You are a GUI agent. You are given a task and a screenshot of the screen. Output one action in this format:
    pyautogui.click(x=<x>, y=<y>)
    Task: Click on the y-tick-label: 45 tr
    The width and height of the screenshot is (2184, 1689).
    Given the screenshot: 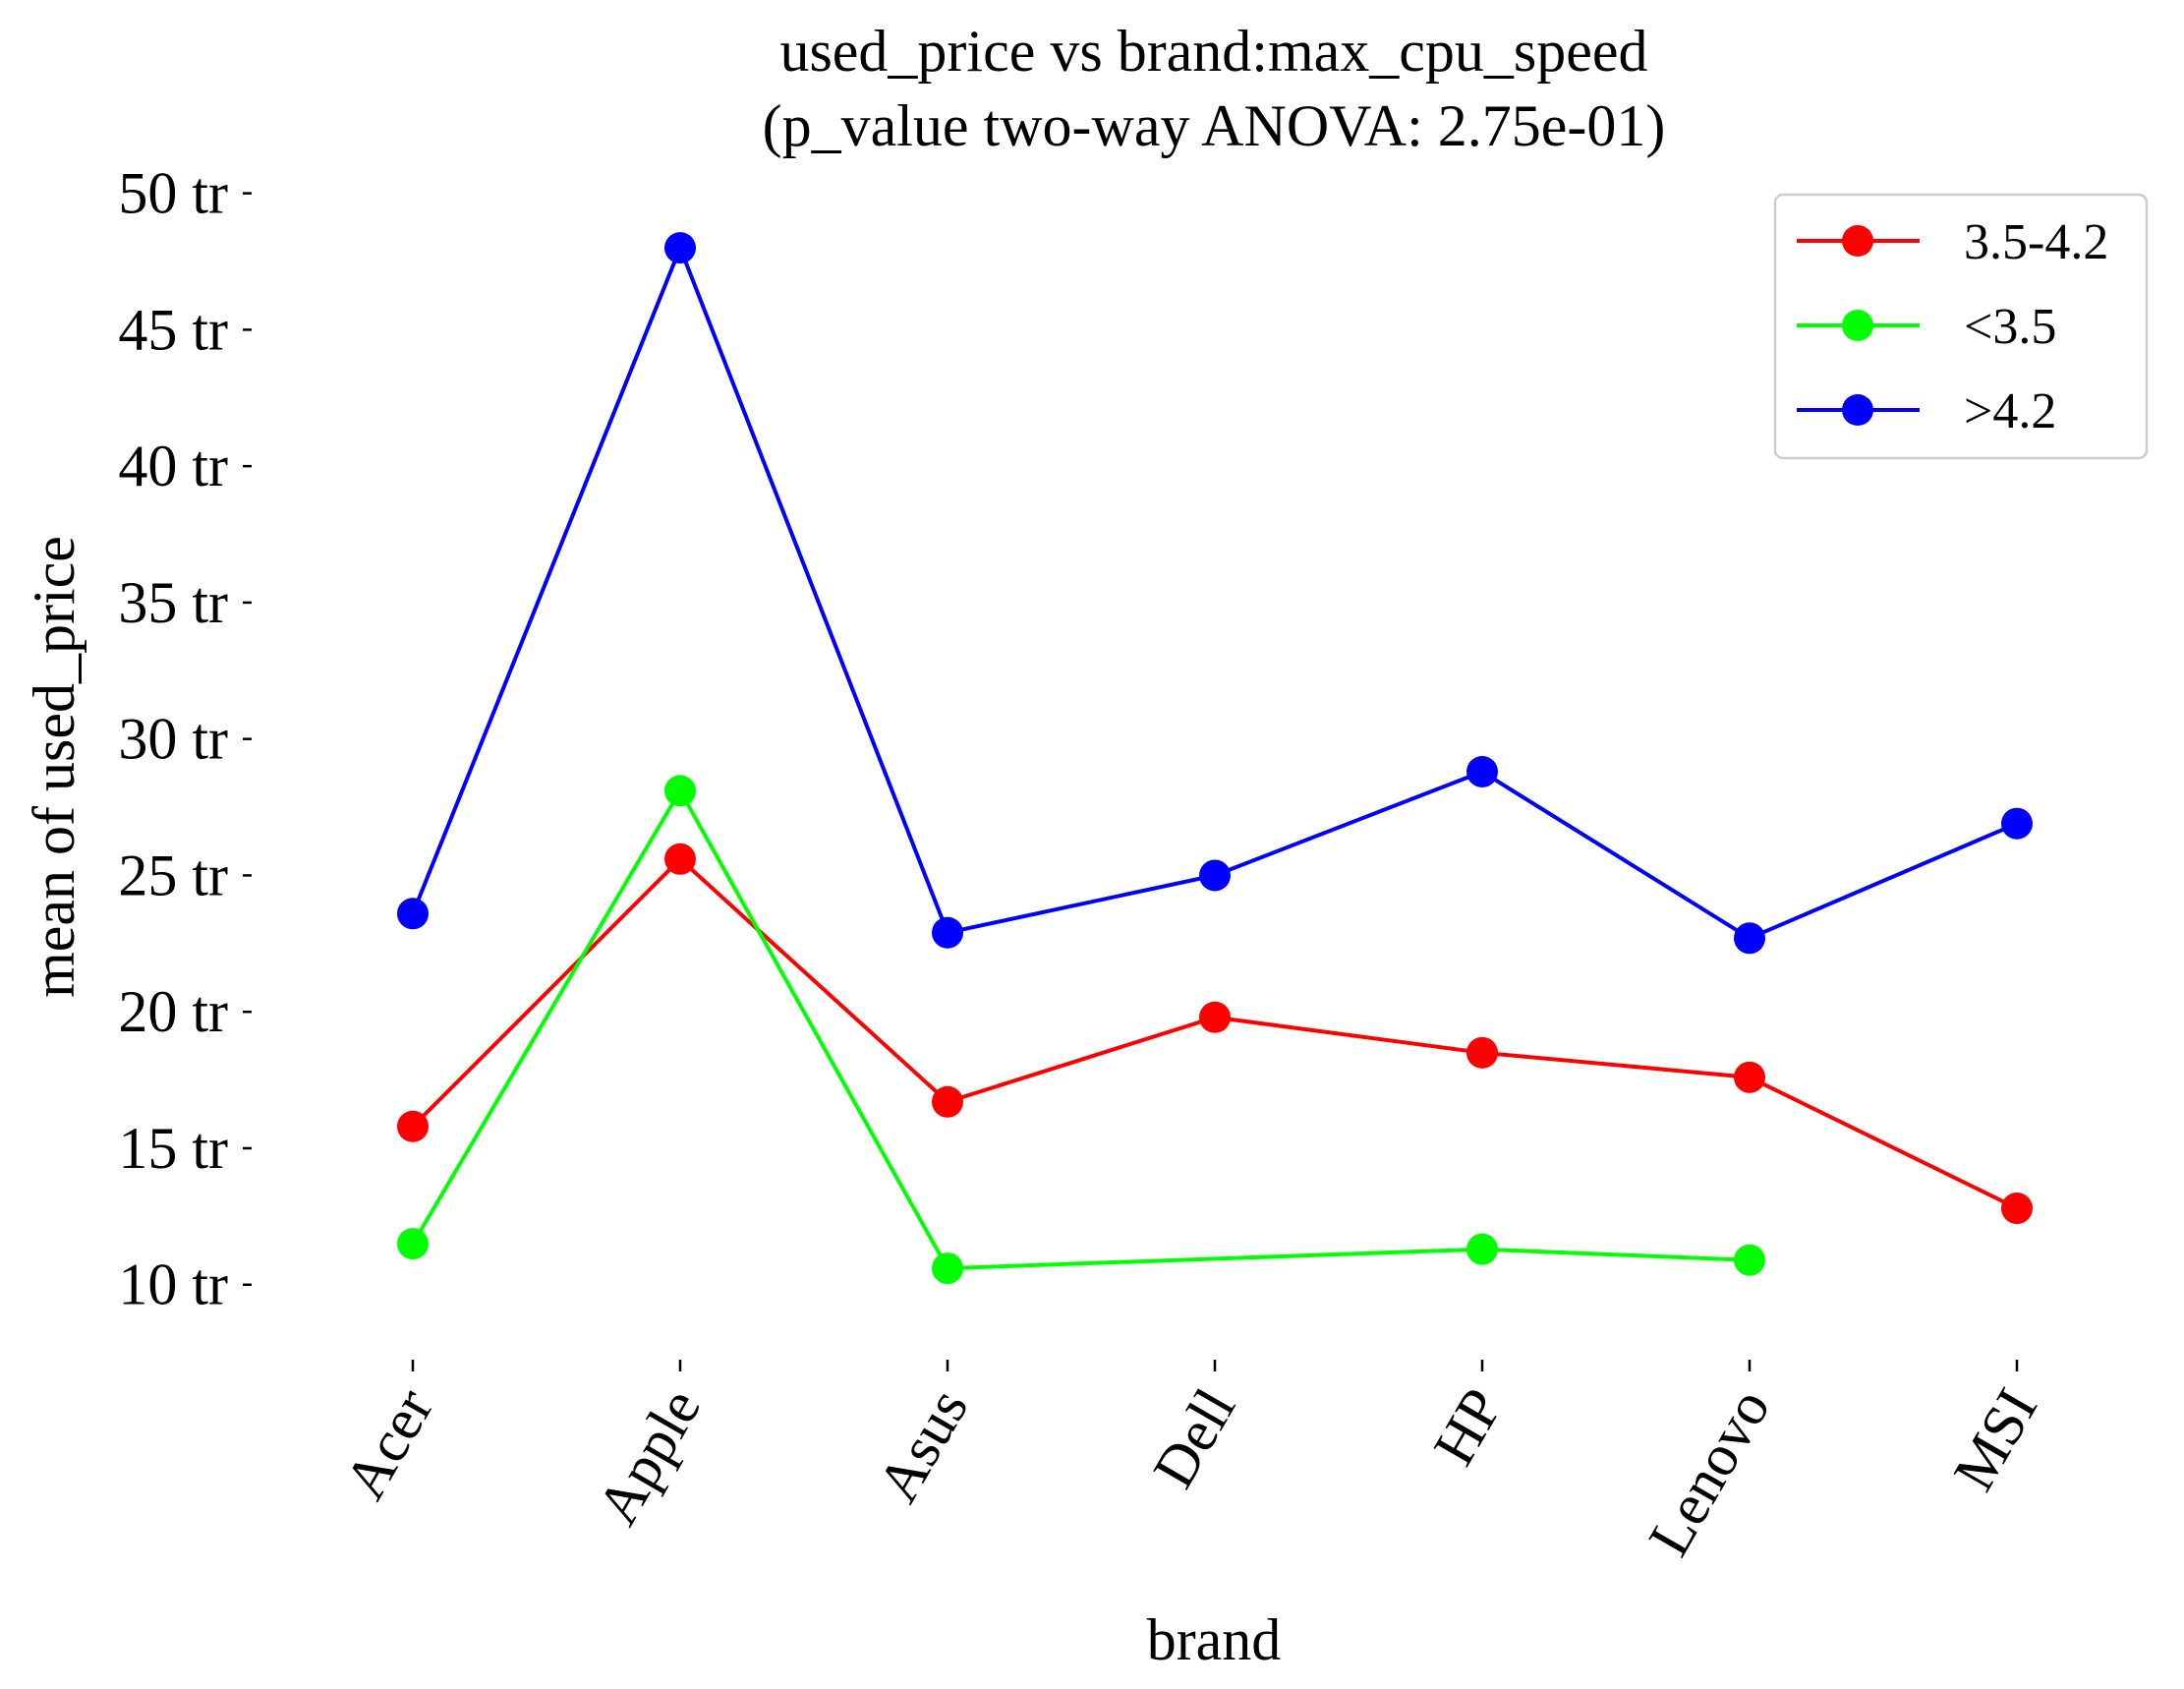 What is the action you would take?
    pyautogui.click(x=173, y=329)
    